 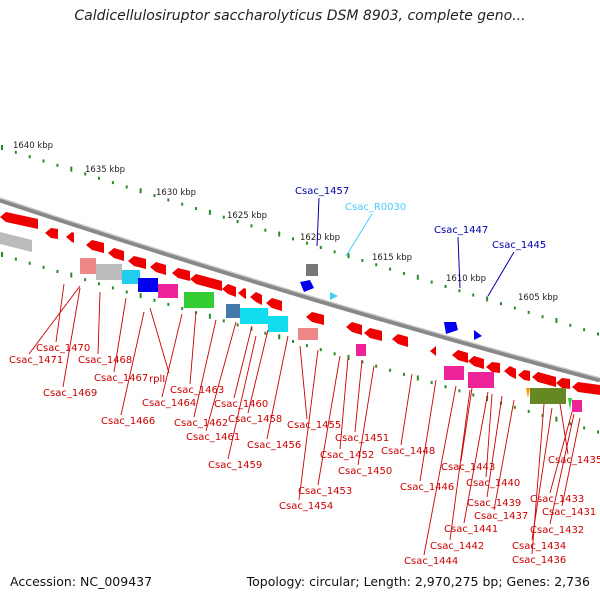 I want to click on gene-label: Csac_1432, so click(x=557, y=530).